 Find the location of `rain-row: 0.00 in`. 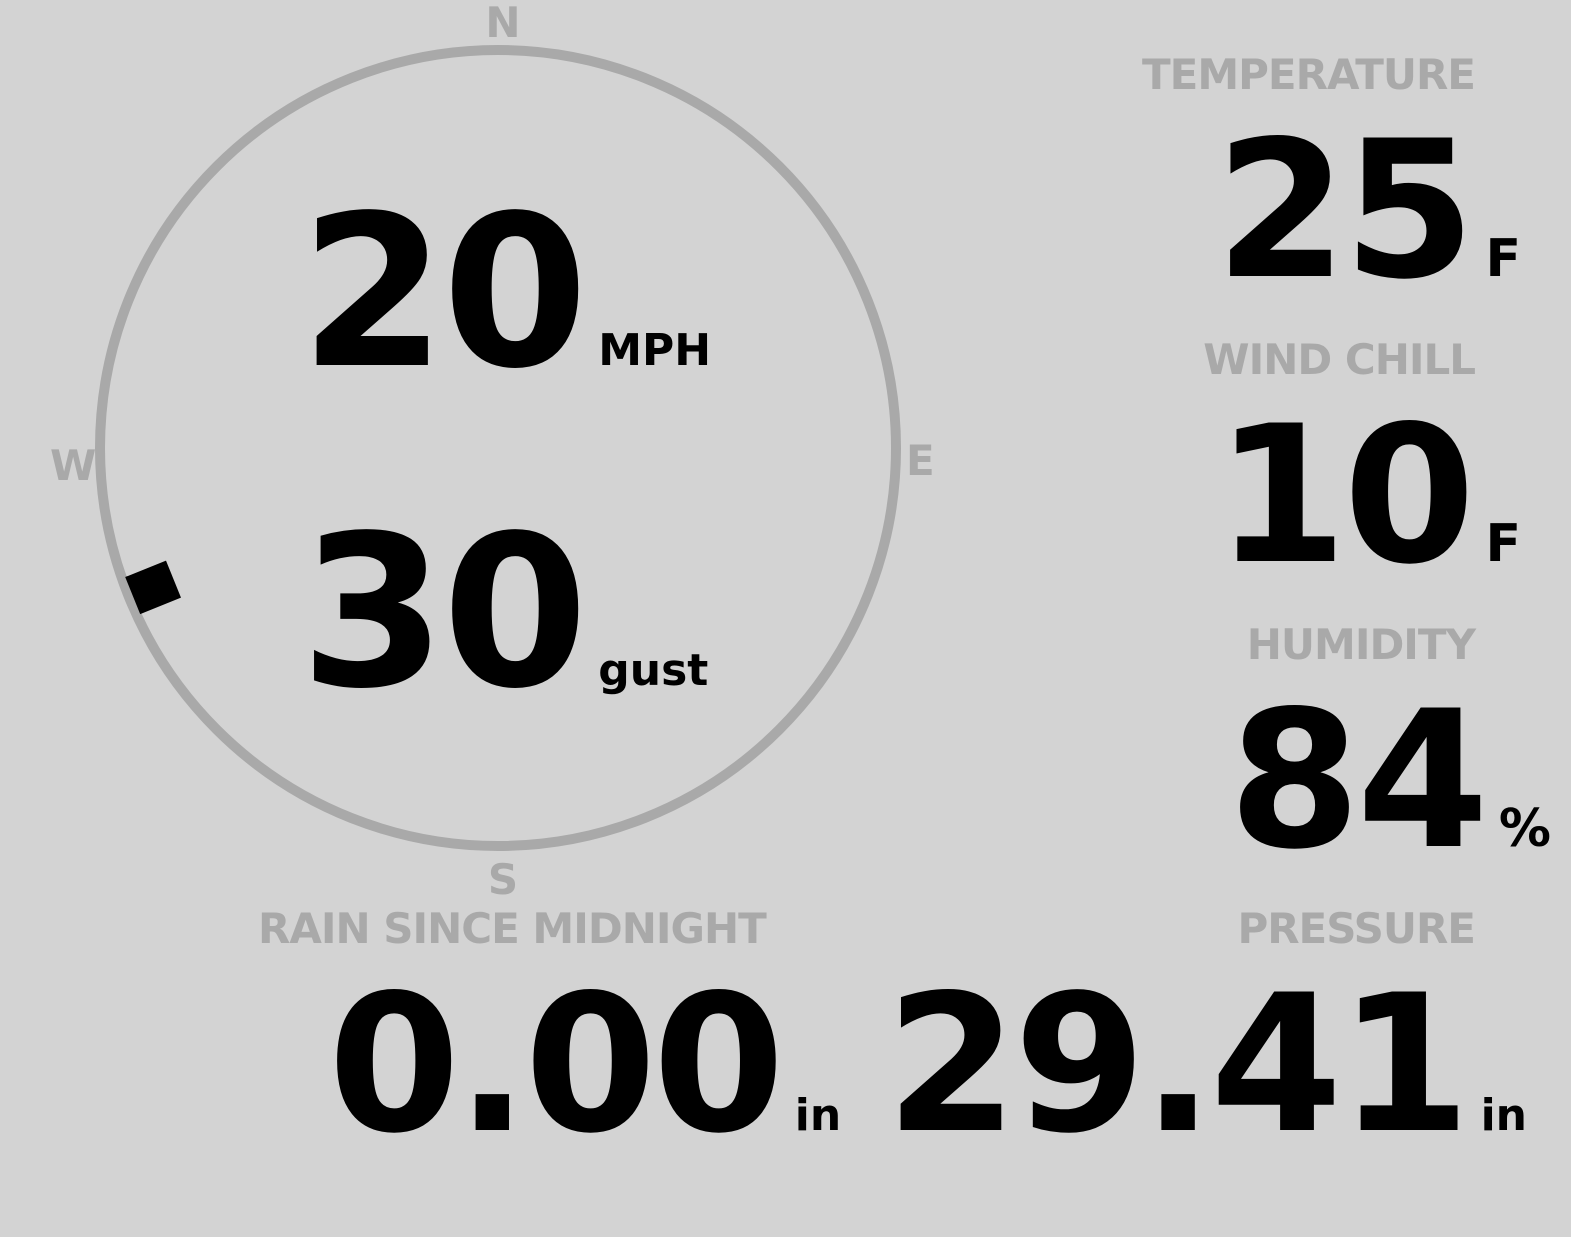

rain-row: 0.00 in is located at coordinates (584, 1064).